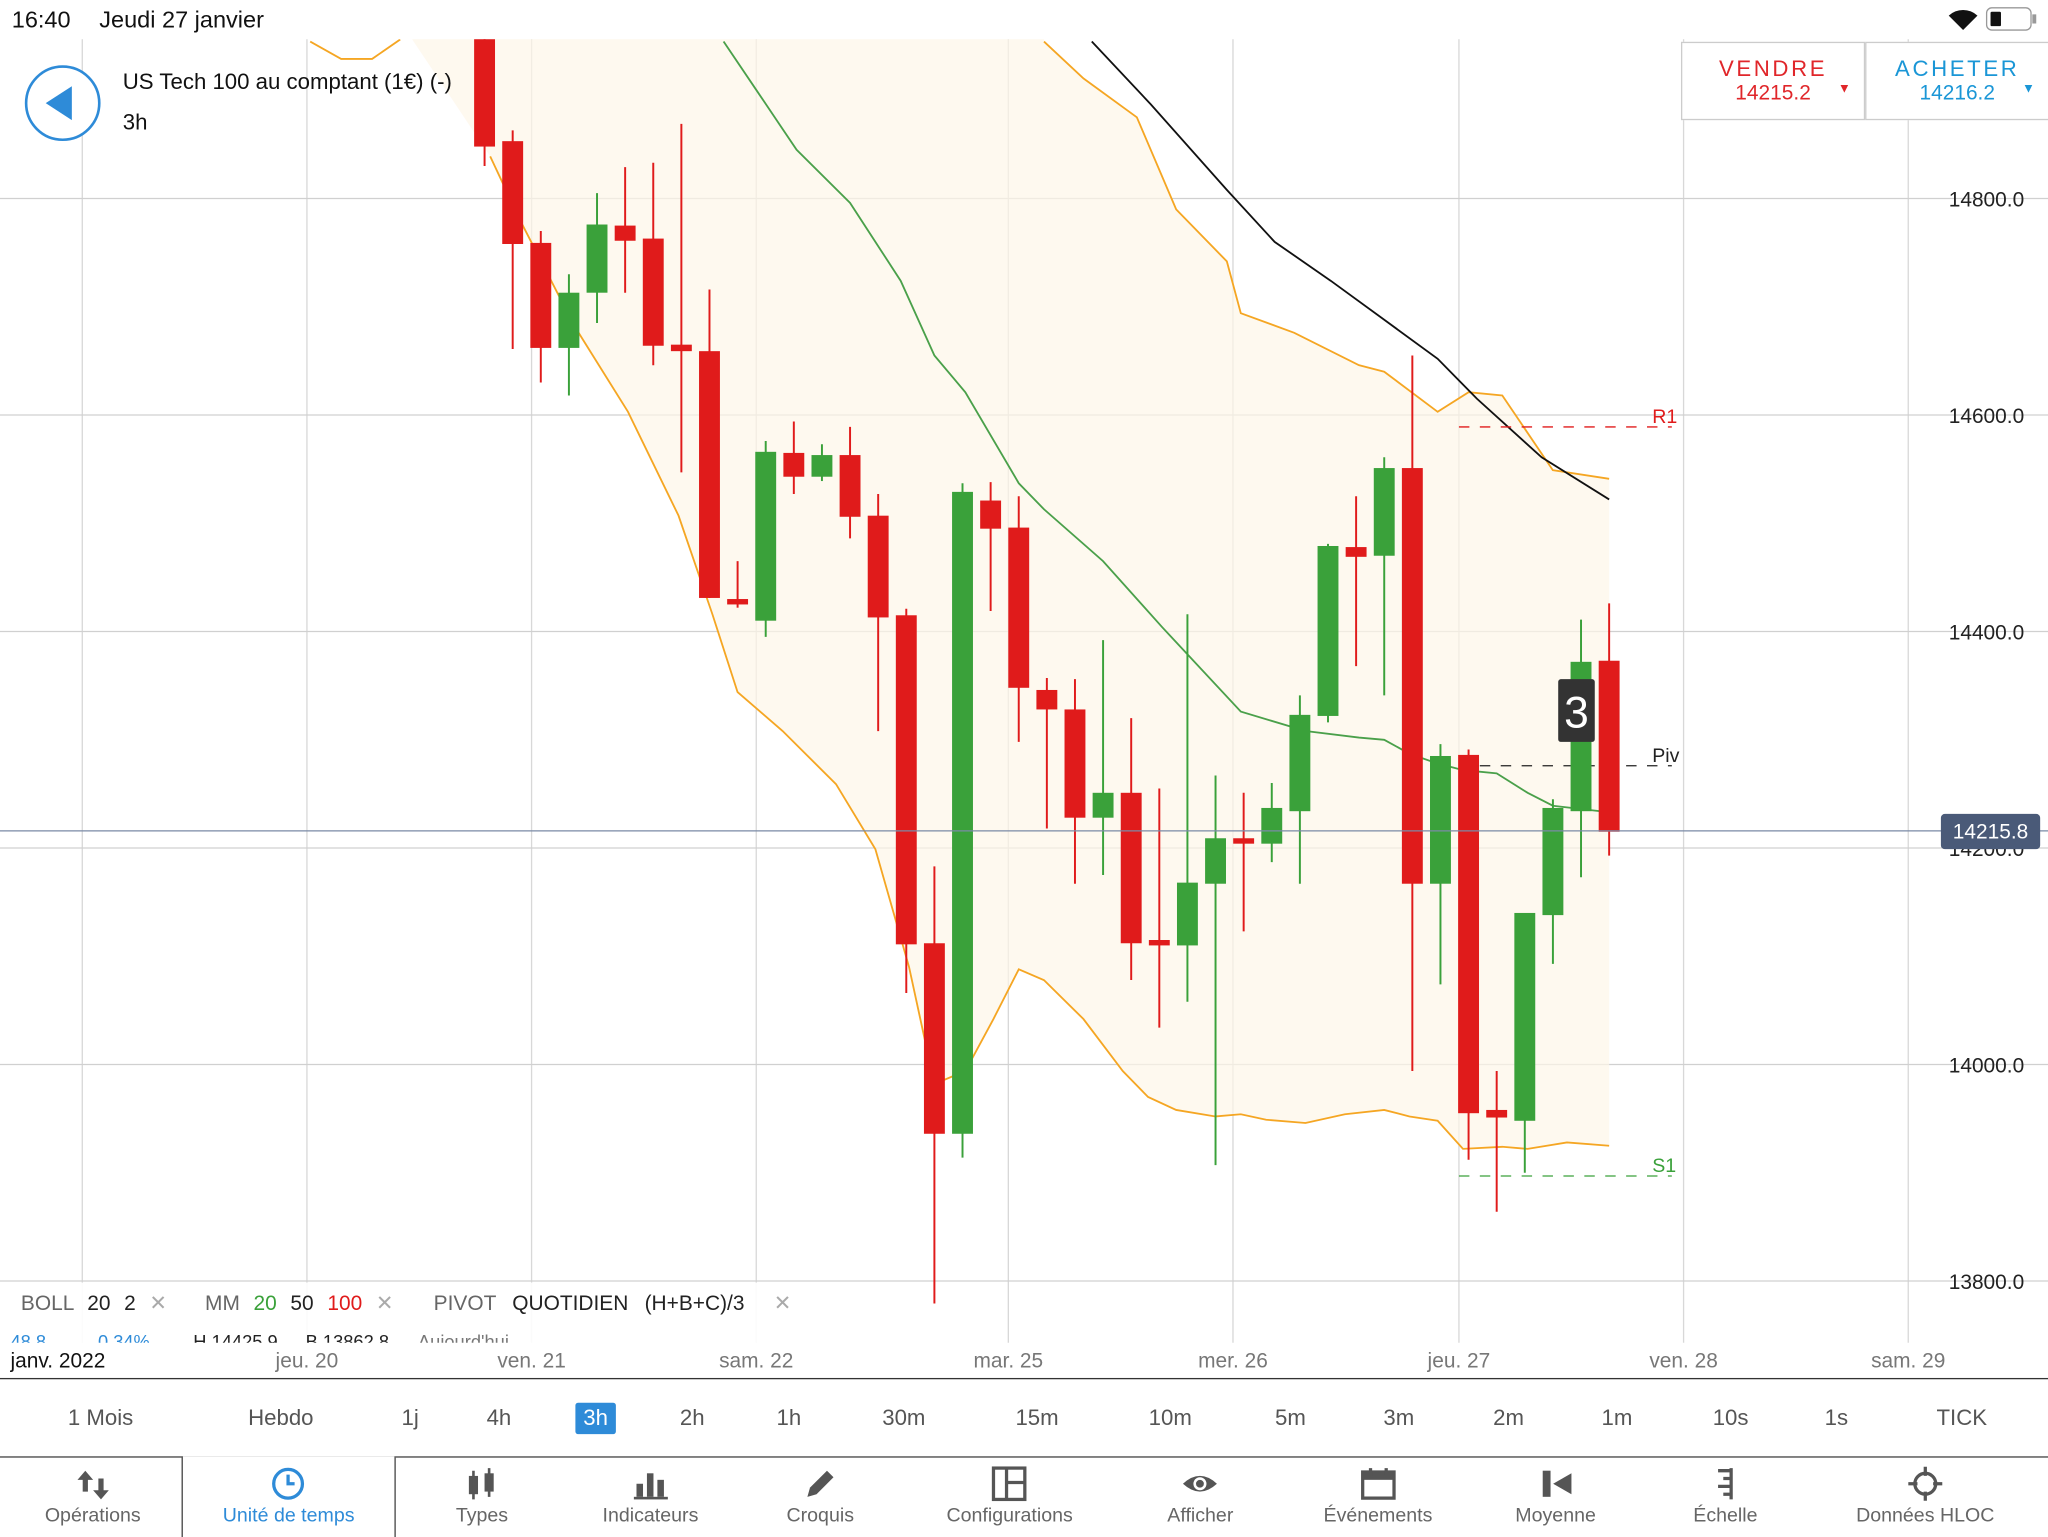 The height and width of the screenshot is (1537, 2048). Describe the element at coordinates (499, 1418) in the screenshot. I see `timeframe-4h: 4h` at that location.